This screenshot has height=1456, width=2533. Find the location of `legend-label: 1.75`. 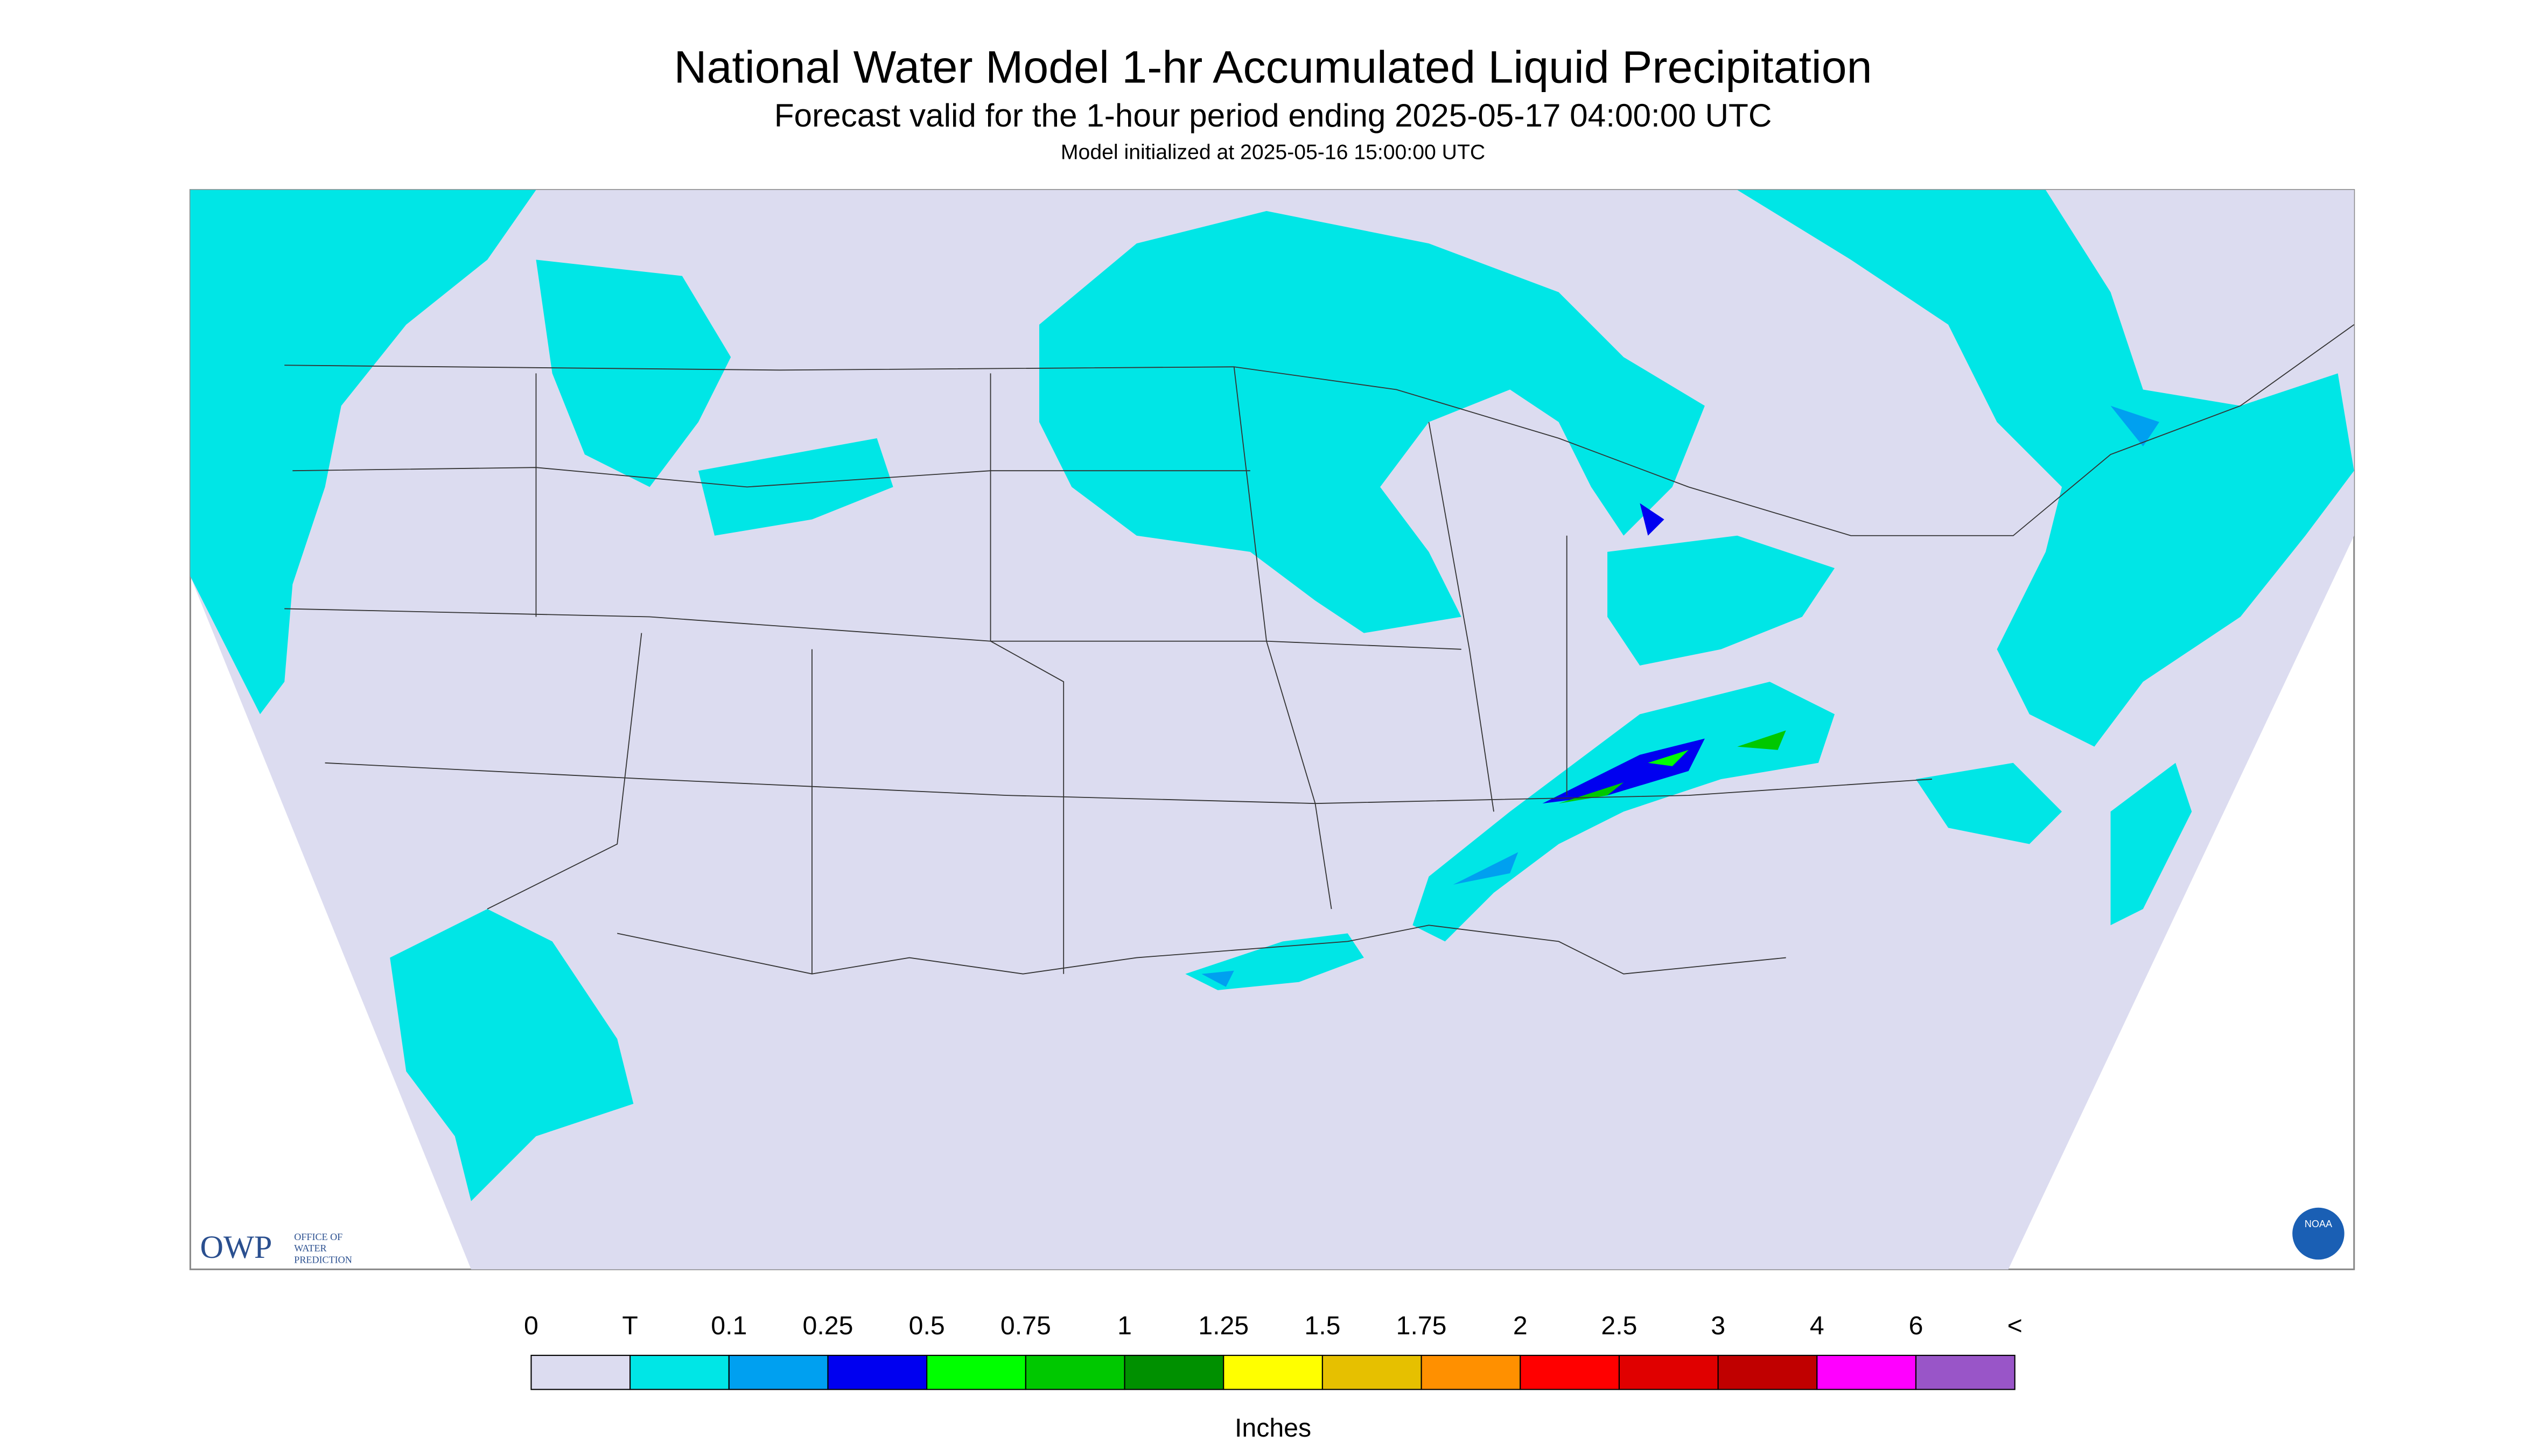

legend-label: 1.75 is located at coordinates (1422, 1325).